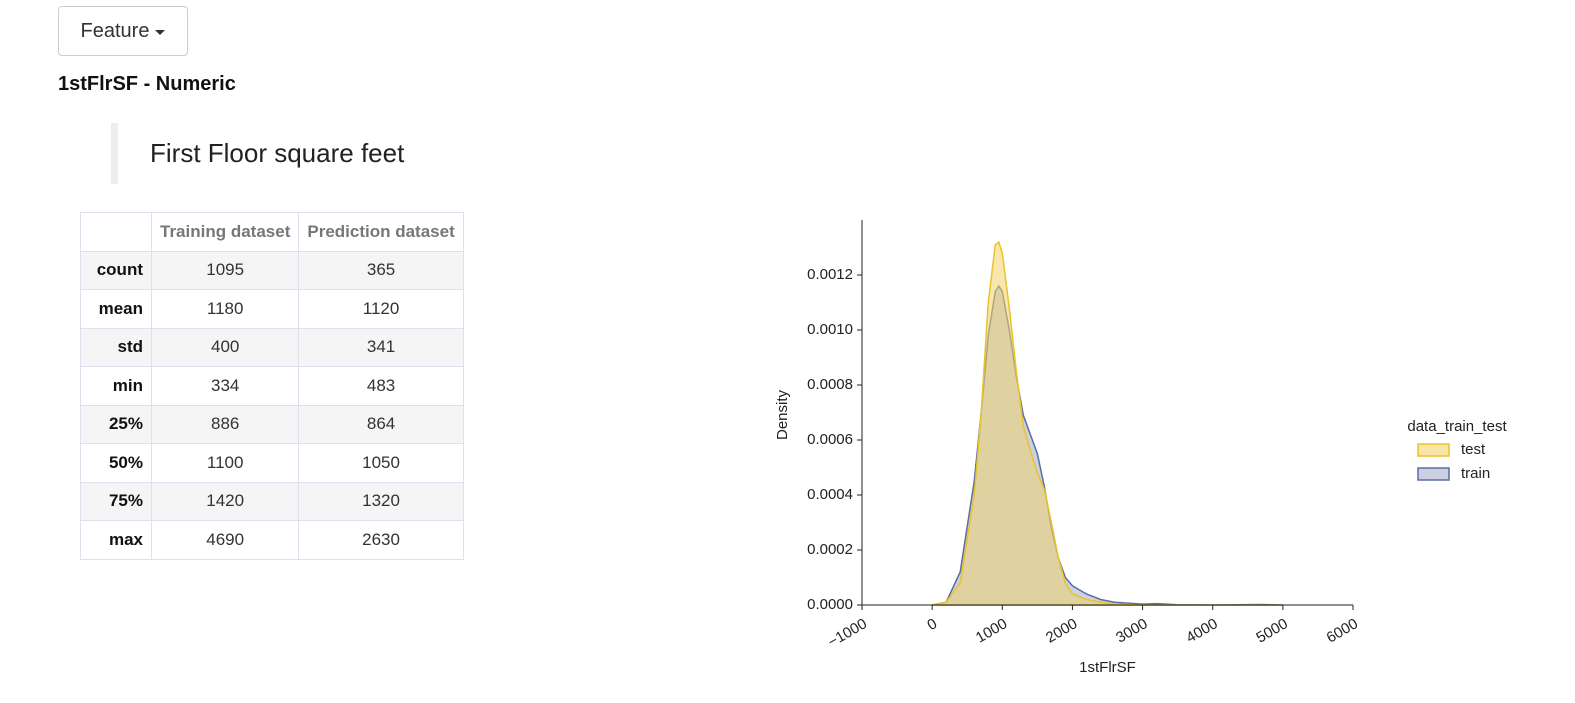 This screenshot has width=1575, height=703. I want to click on description: First Floor square feet, so click(257, 153).